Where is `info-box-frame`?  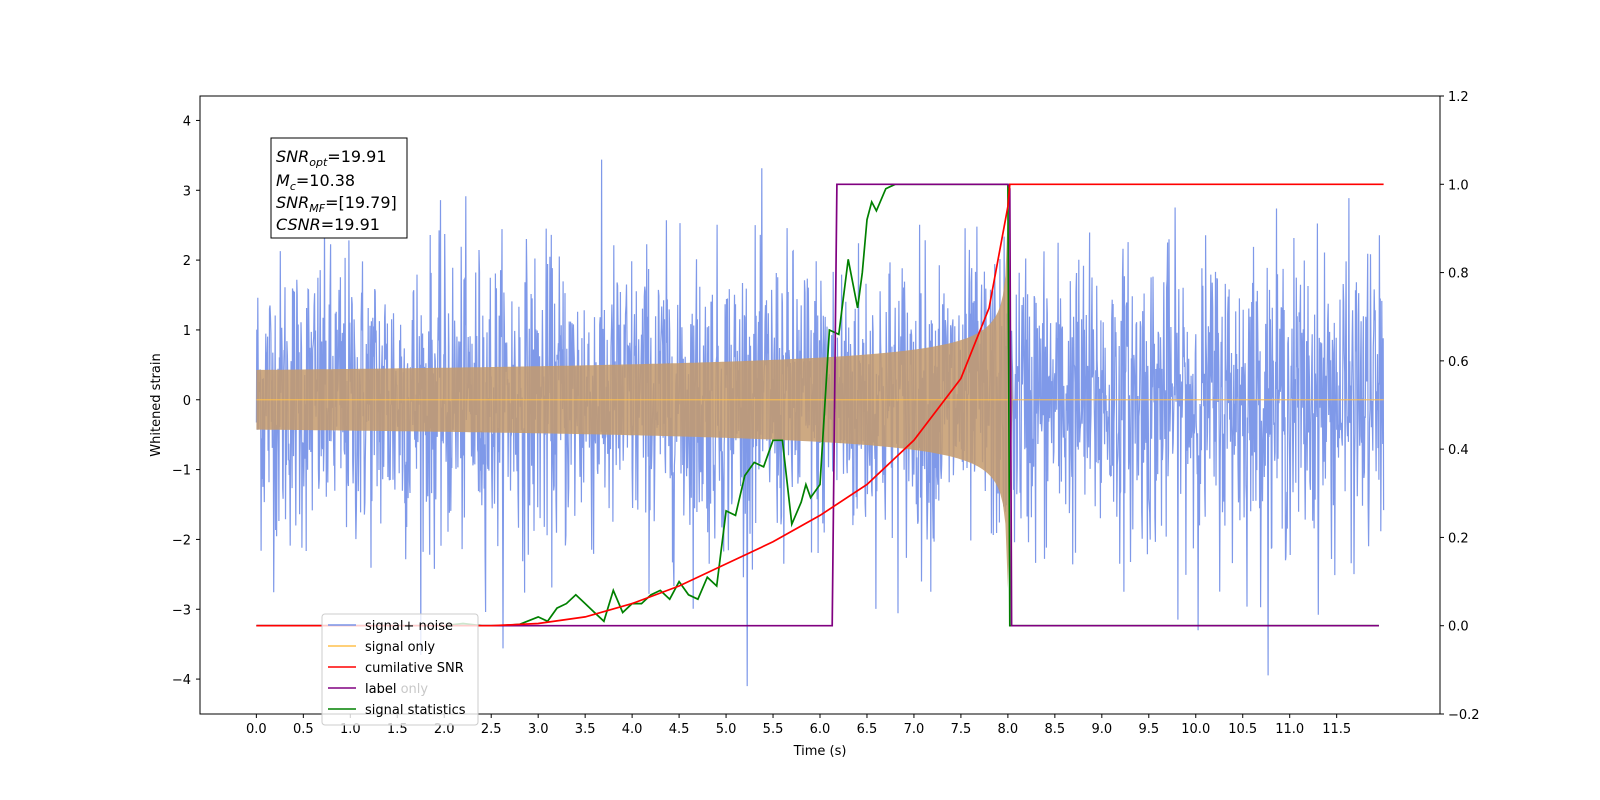 info-box-frame is located at coordinates (339, 188).